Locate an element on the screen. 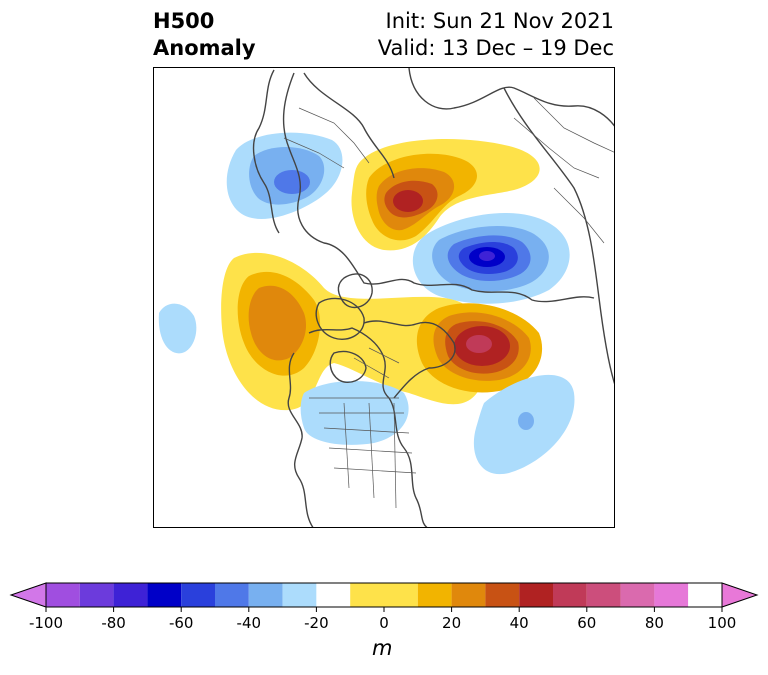  europe-low-anomaly is located at coordinates (491, 258).